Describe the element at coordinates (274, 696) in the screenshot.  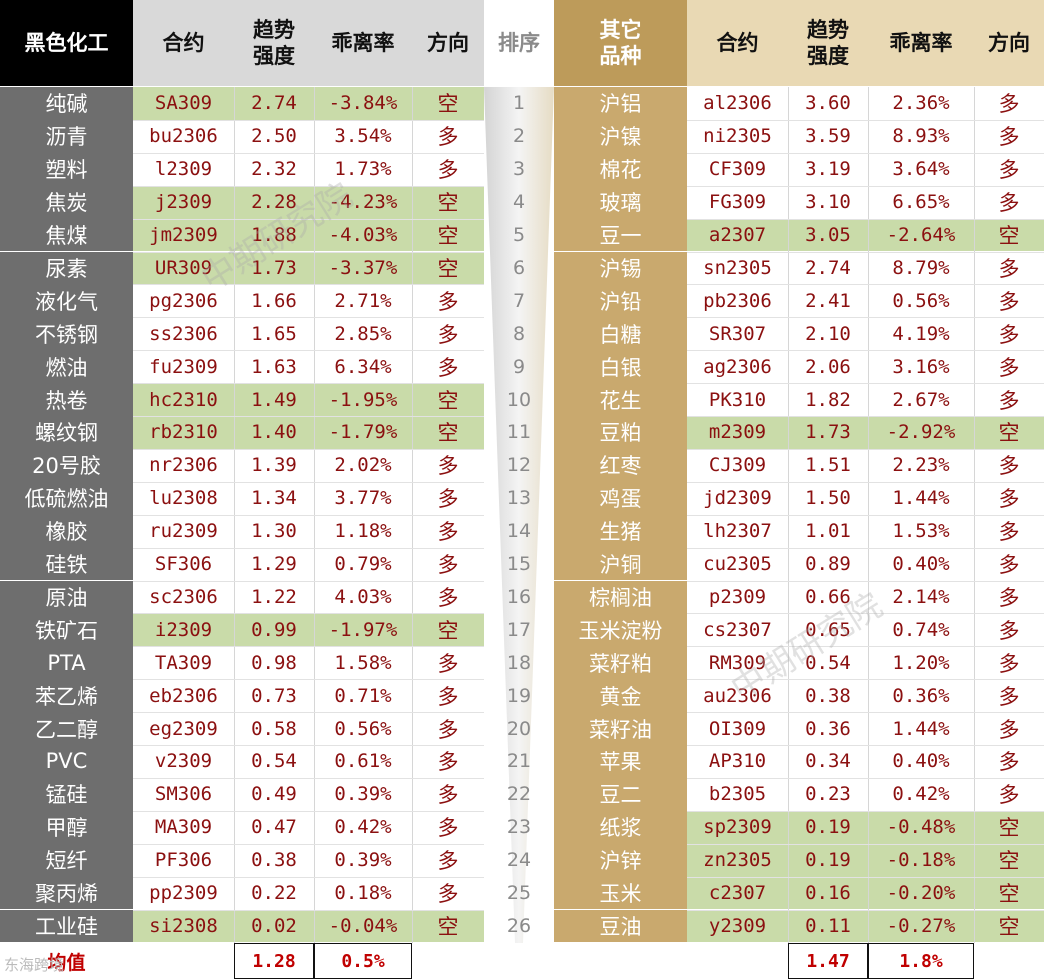
I see `left-trend-strength: 0.73` at that location.